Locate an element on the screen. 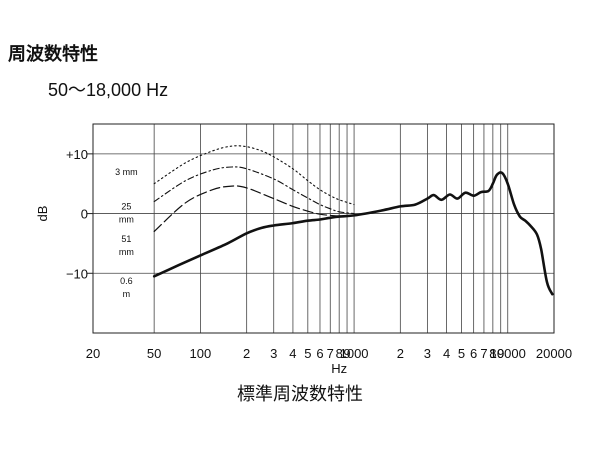 This screenshot has height=450, width=600. chart-caption: 標準周波数特性 is located at coordinates (300, 394).